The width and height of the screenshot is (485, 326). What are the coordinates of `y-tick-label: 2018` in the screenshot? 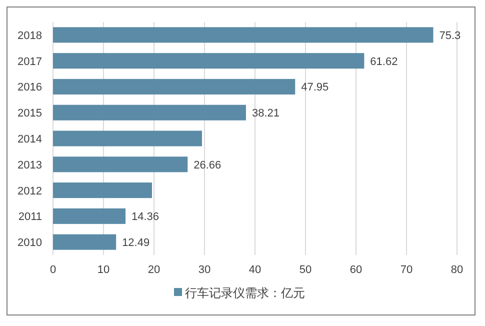 It's located at (30, 36).